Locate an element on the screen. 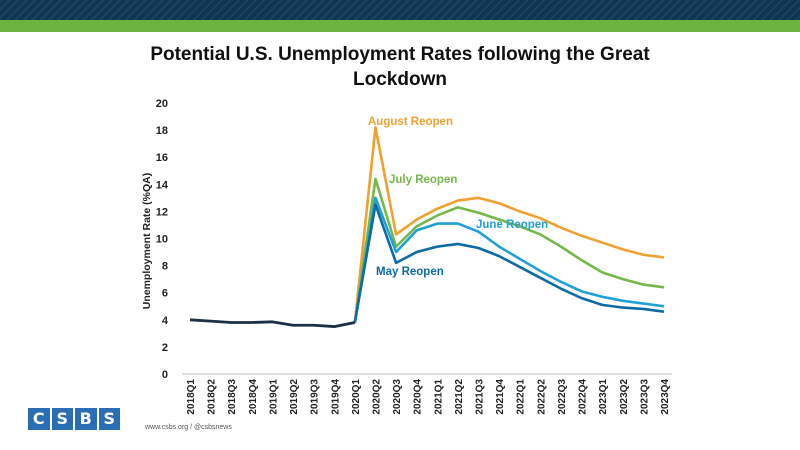 The width and height of the screenshot is (800, 450). x-tick-label: 2023Q4 is located at coordinates (665, 397).